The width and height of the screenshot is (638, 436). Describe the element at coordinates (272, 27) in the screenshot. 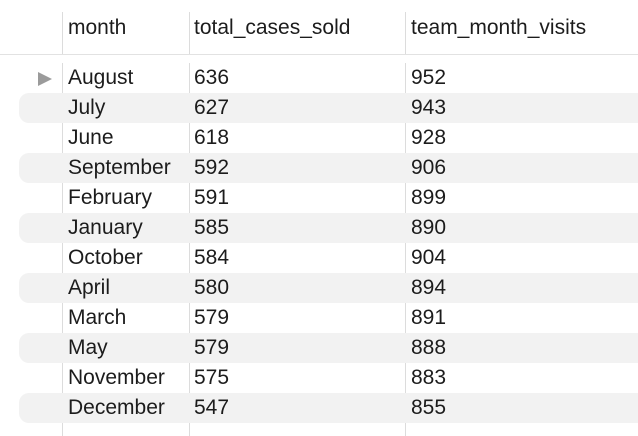

I see `column-header-total-cases-sold: total_cases_sold` at that location.